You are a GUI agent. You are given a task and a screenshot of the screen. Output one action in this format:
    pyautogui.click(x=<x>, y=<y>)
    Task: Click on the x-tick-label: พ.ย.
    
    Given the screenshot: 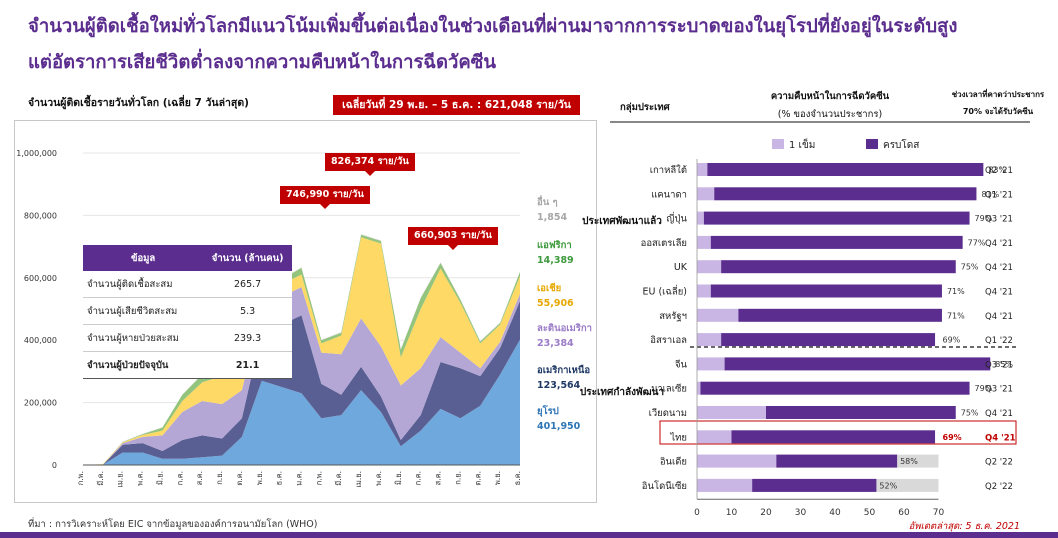 What is the action you would take?
    pyautogui.click(x=259, y=478)
    